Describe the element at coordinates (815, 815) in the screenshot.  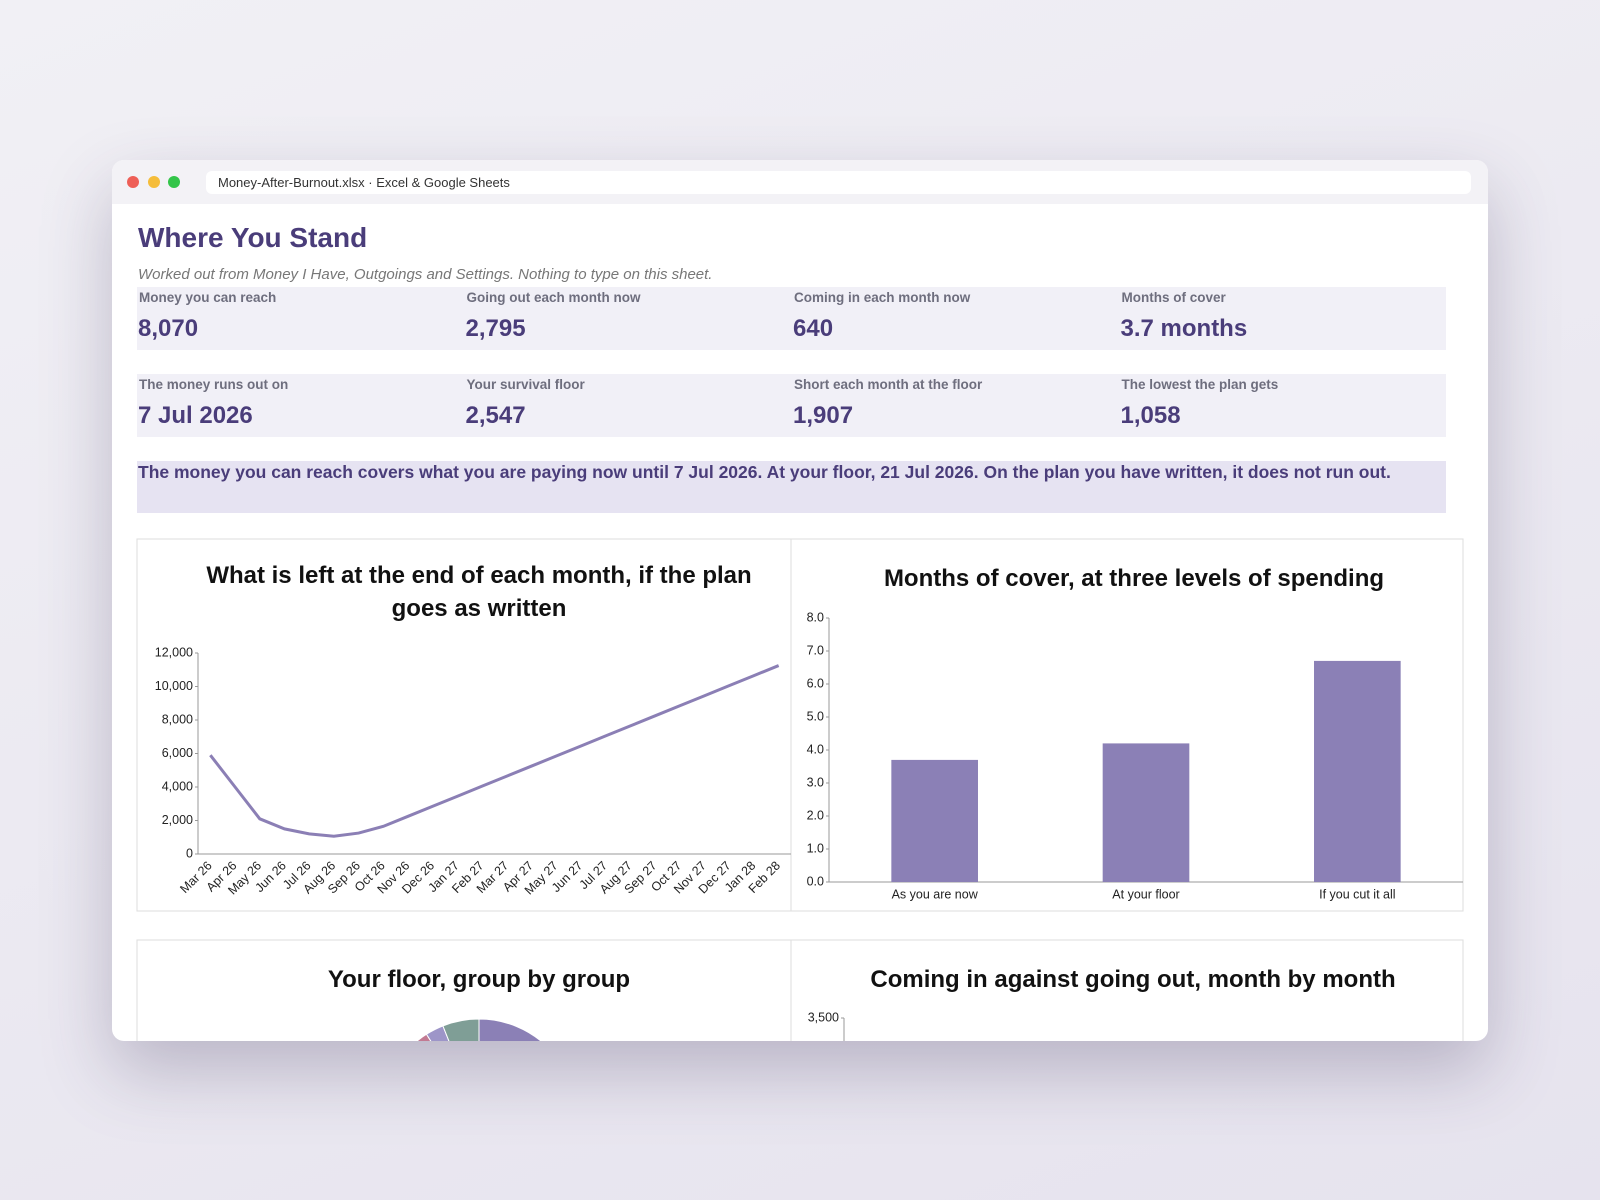
I see `y-tick-label: 2.0` at that location.